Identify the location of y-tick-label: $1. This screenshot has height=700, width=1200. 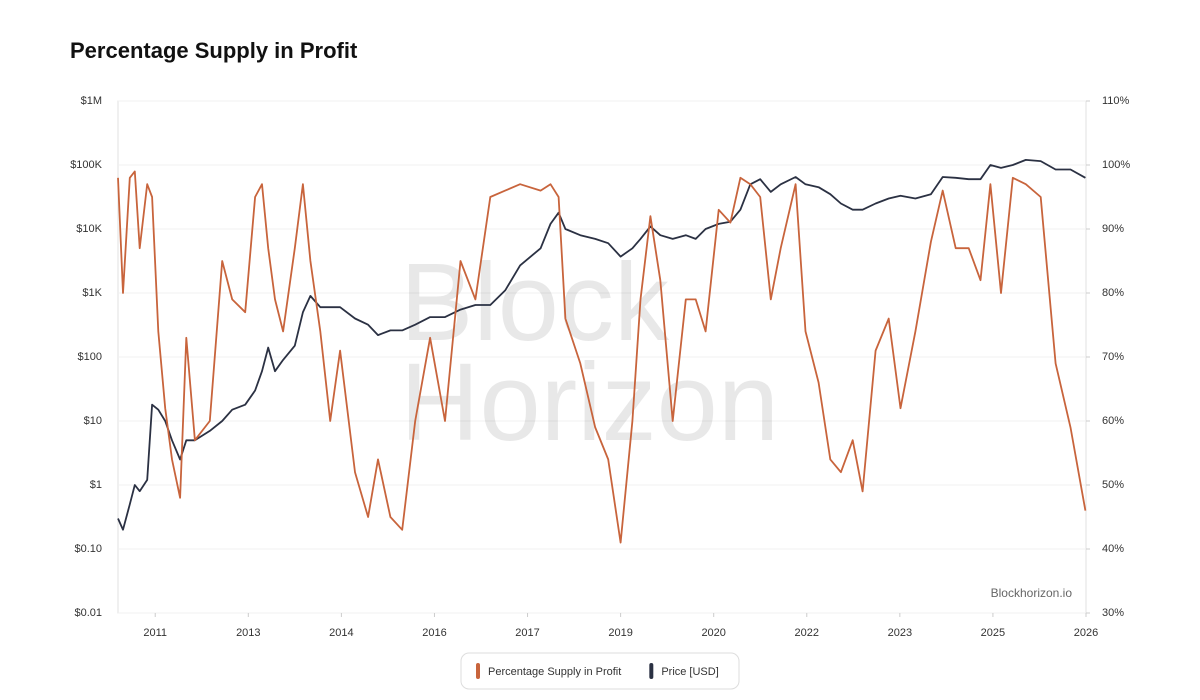
(96, 485).